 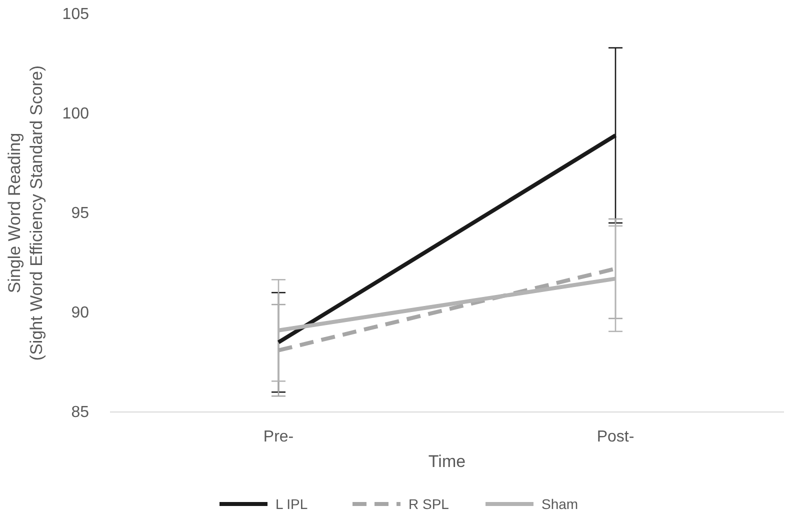 I want to click on x-axis-title: Time, so click(x=447, y=461).